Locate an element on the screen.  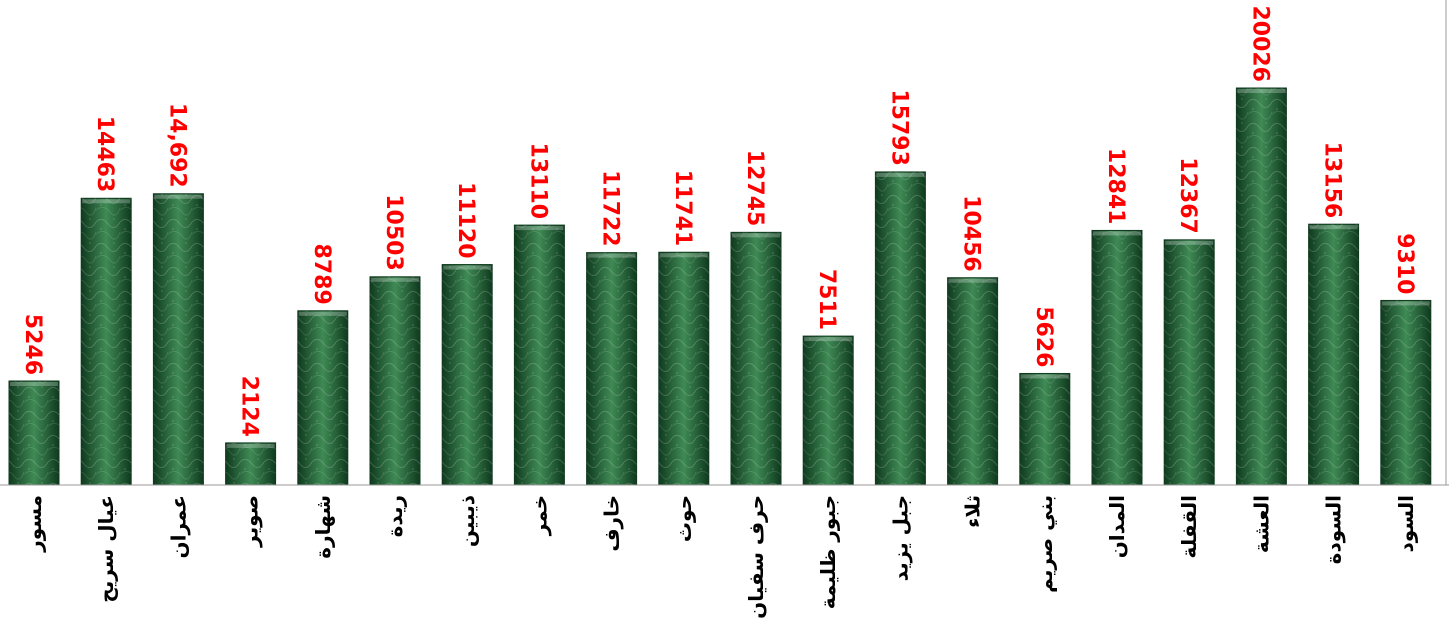
category-label: السودة is located at coordinates (1334, 529).